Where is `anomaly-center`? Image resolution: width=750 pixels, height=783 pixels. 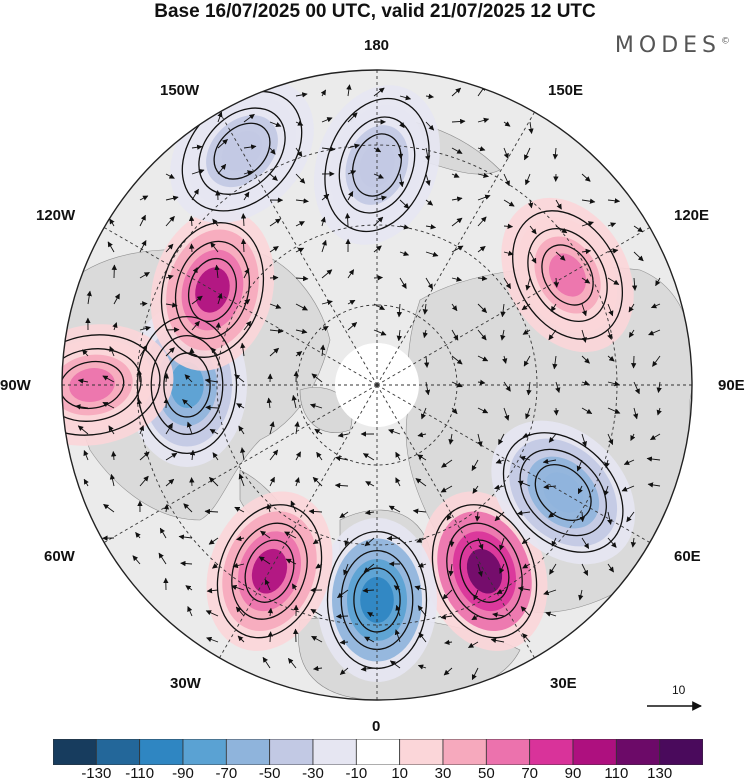 anomaly-center is located at coordinates (377, 600).